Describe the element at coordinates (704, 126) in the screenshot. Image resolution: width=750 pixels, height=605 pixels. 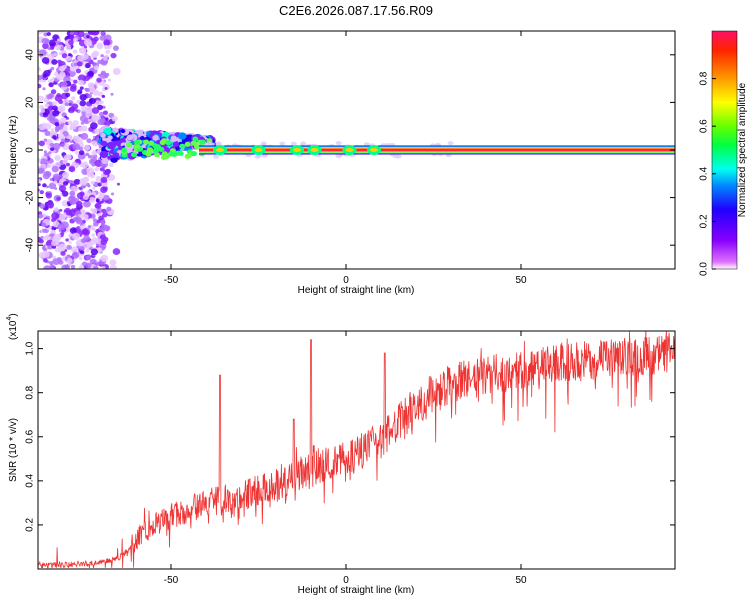
I see `colorbar-tick-label: 0.6` at that location.